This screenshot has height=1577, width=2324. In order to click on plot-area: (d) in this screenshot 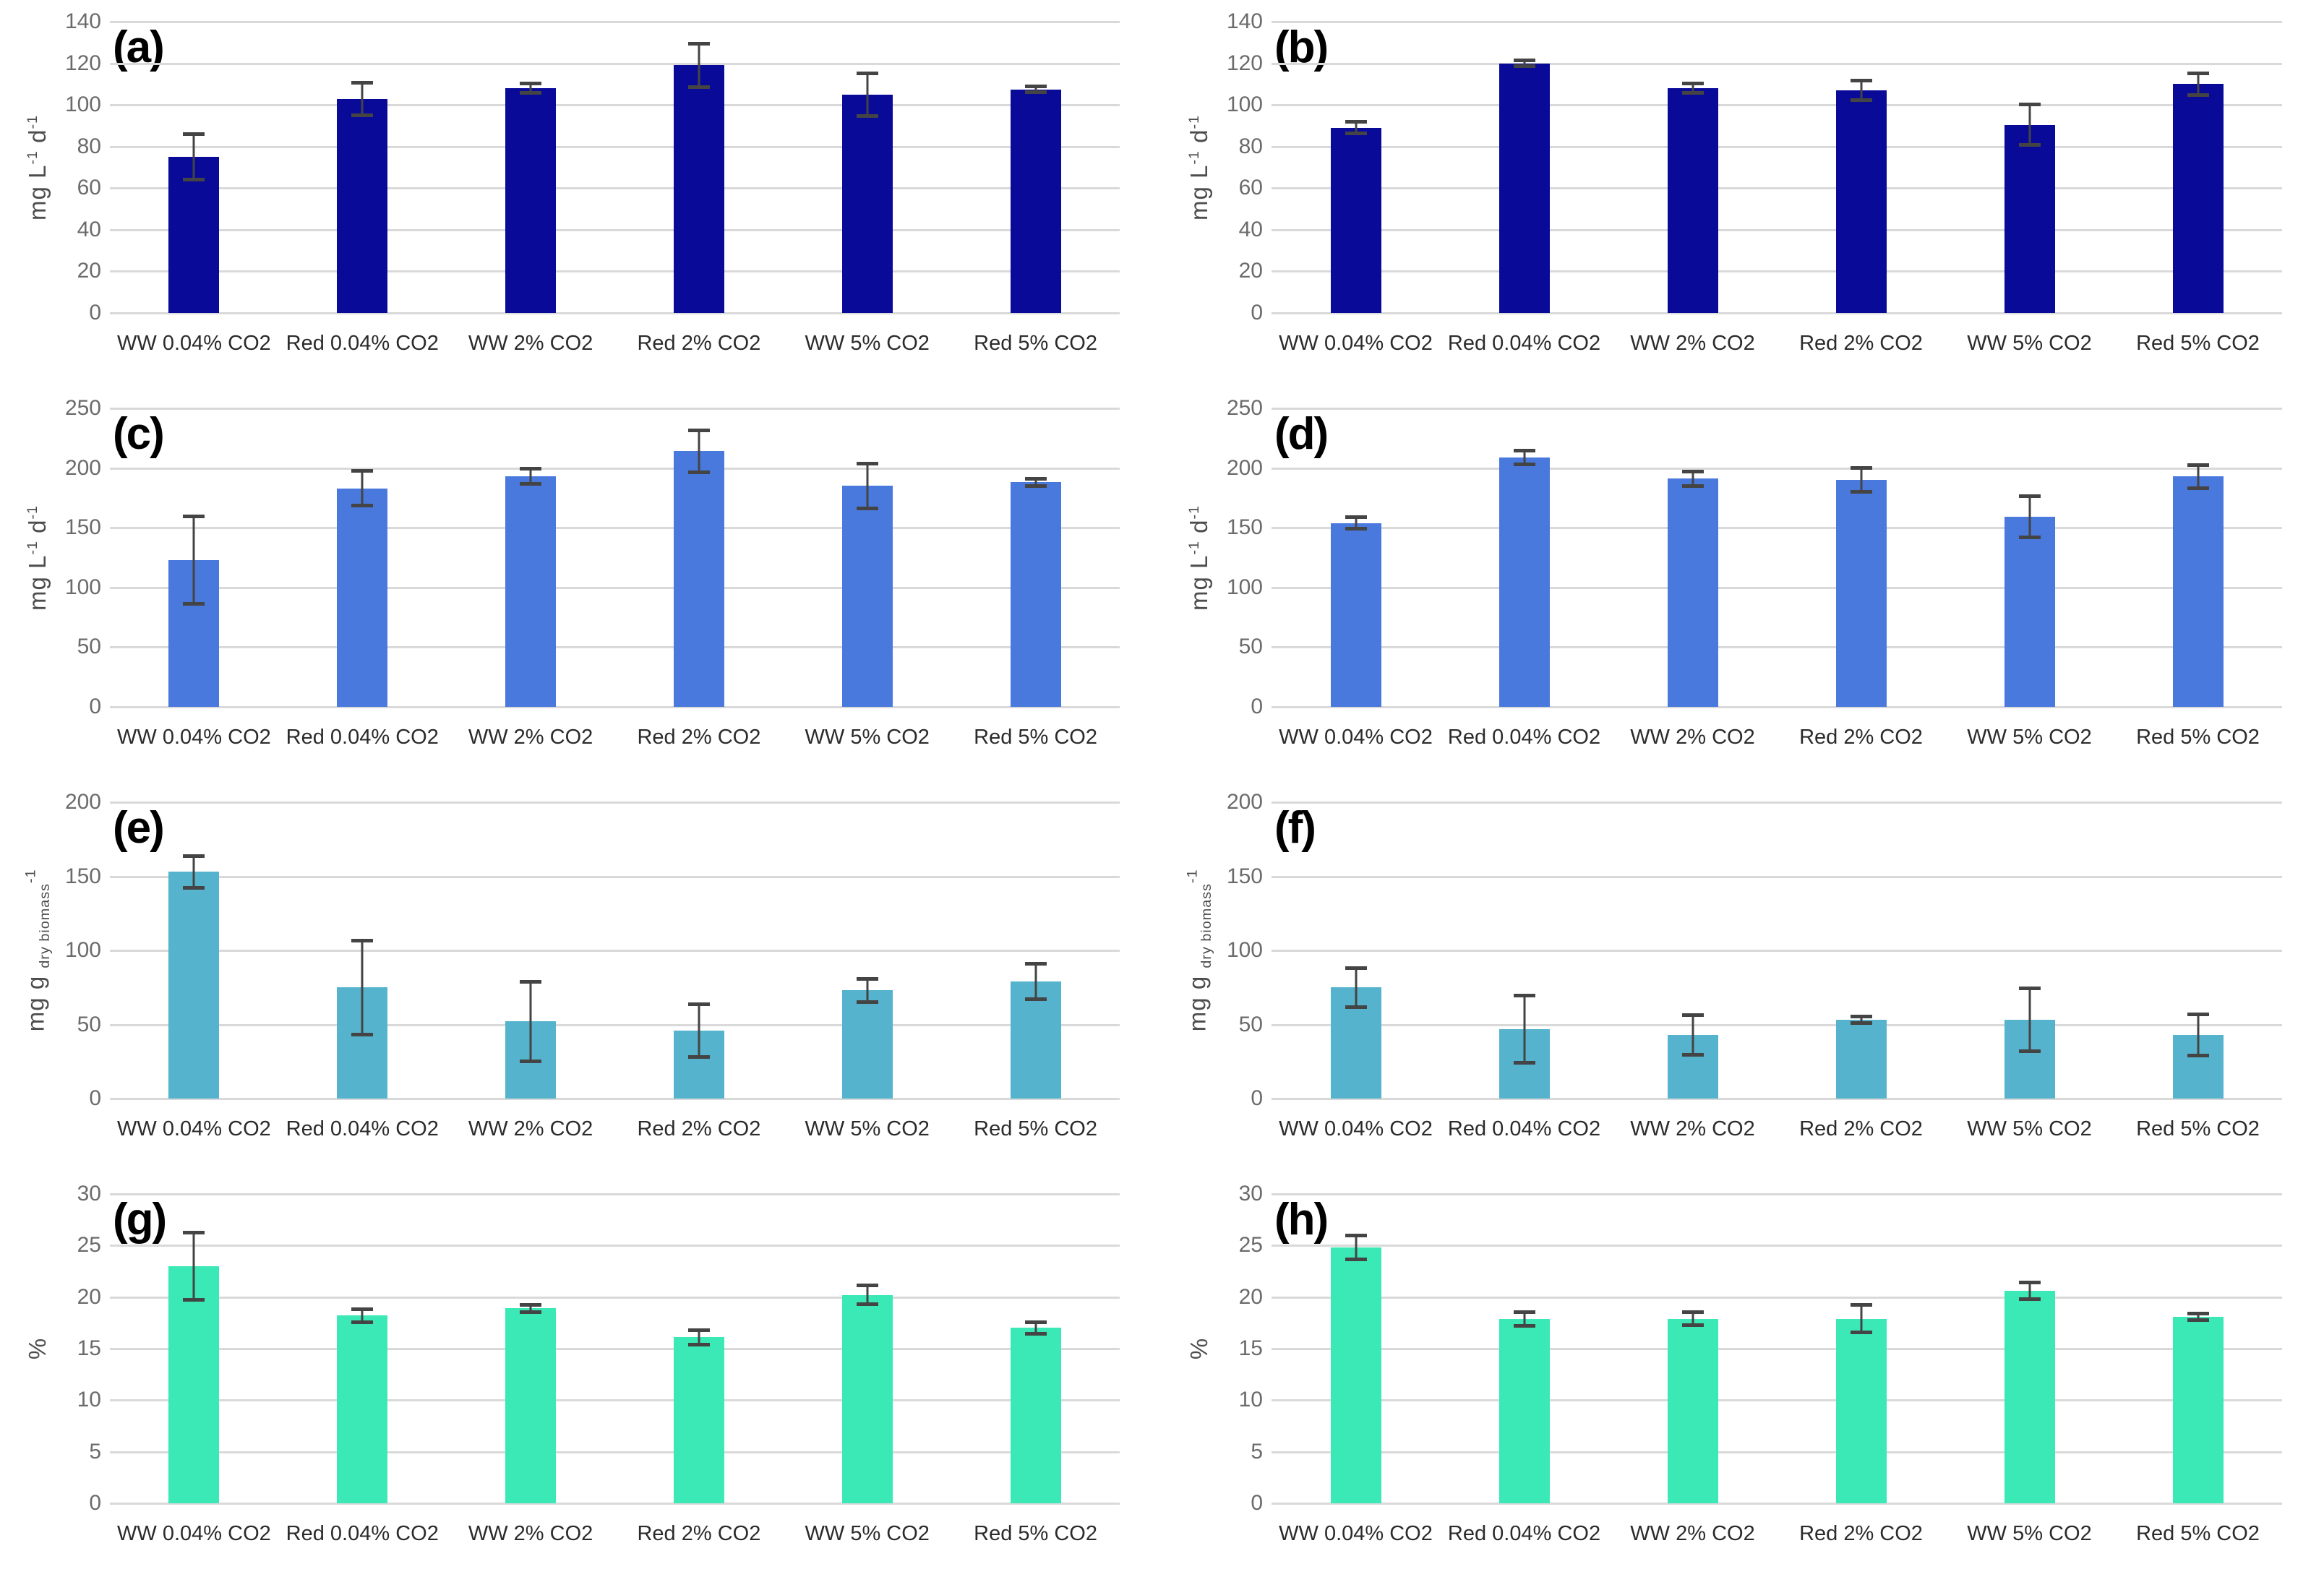, I will do `click(1777, 558)`.